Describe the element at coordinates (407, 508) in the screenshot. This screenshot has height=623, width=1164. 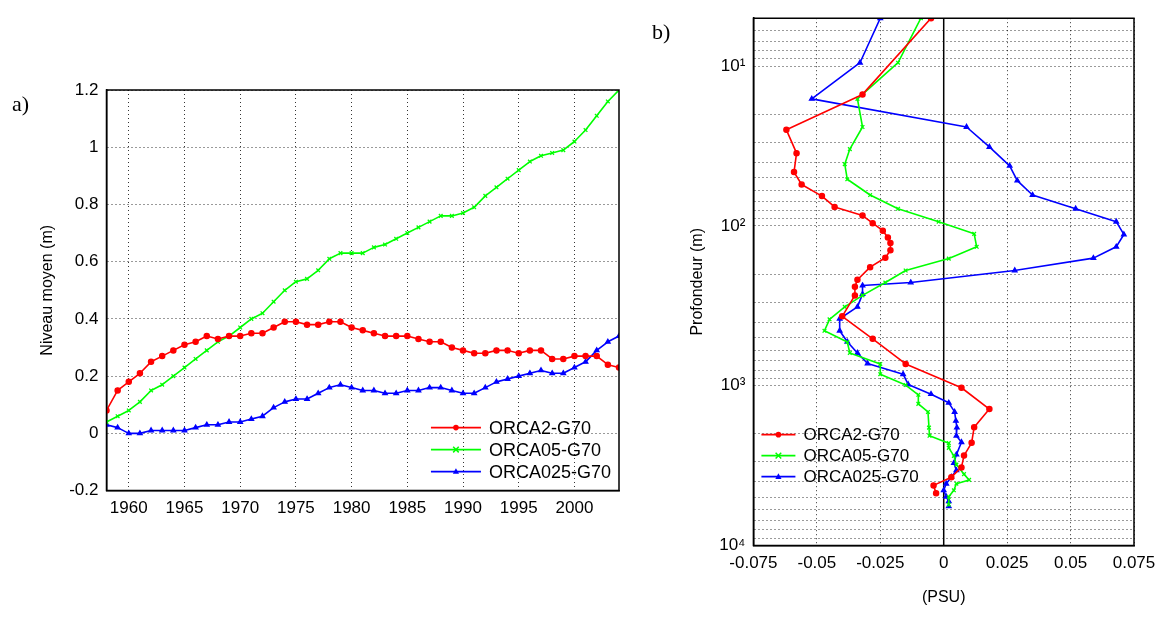
I see `x-tick-label: 1985` at that location.